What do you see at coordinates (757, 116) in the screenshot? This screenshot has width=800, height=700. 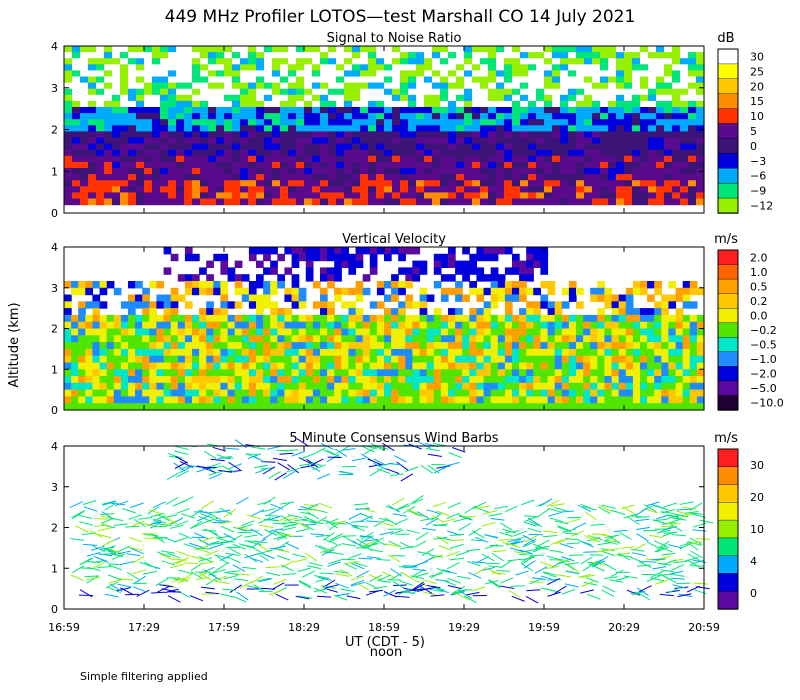 I see `colorbar-label: 10` at bounding box center [757, 116].